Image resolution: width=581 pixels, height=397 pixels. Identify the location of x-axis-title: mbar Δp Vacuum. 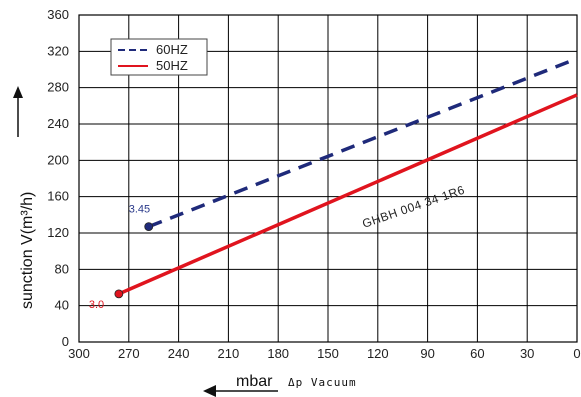
(280, 385).